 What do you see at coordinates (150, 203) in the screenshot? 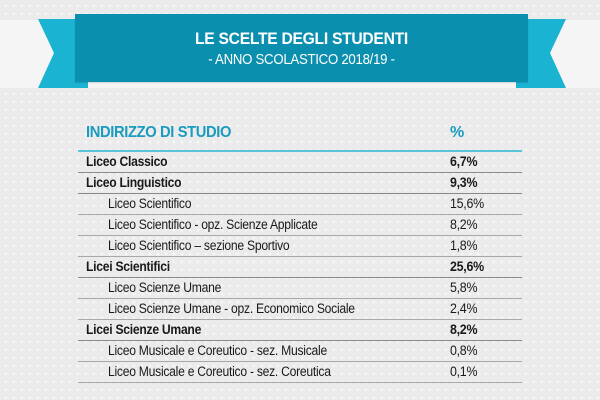
I see `row-name: Liceo Scientifico` at bounding box center [150, 203].